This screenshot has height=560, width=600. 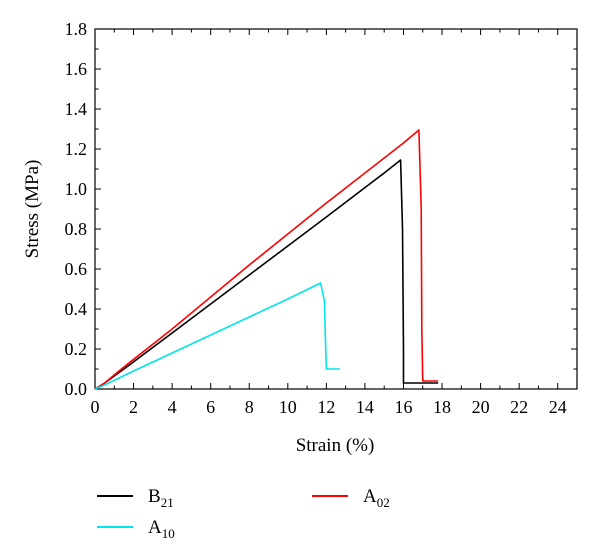 What do you see at coordinates (161, 498) in the screenshot?
I see `legend-label-b21: B21` at bounding box center [161, 498].